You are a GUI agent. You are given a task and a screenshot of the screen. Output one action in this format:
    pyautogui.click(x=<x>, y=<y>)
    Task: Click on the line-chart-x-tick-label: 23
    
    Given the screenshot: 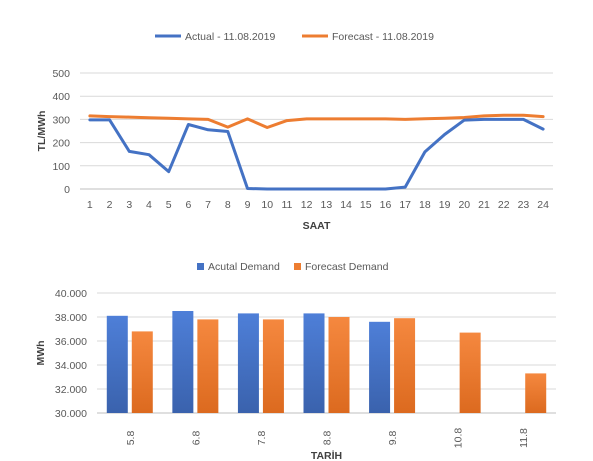 What is the action you would take?
    pyautogui.click(x=524, y=205)
    